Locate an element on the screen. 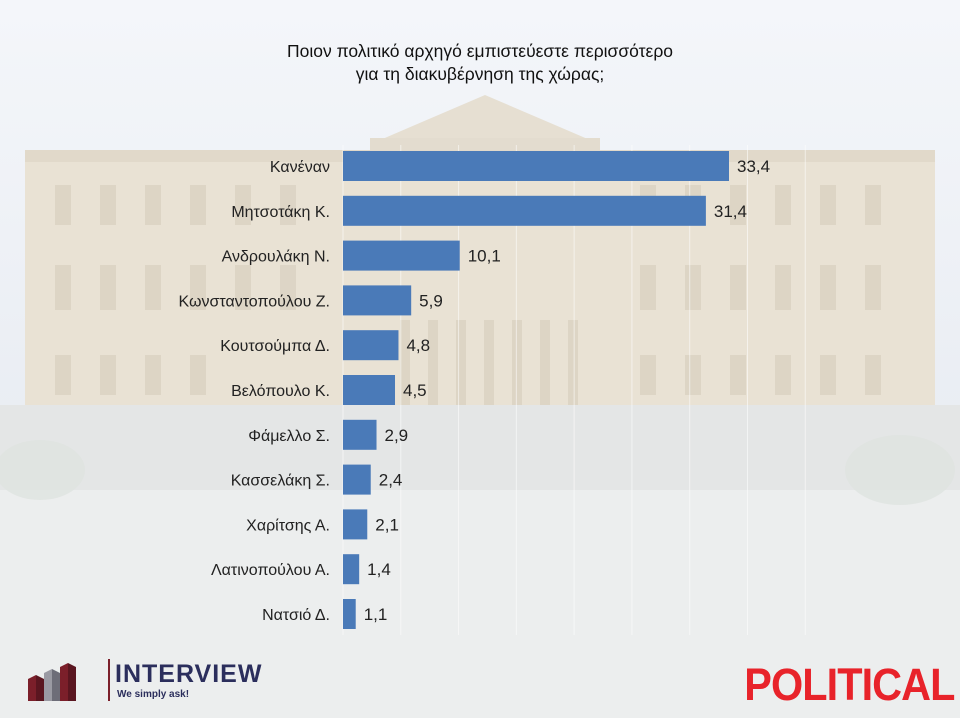 Image resolution: width=960 pixels, height=718 pixels. category-label: Κουτσούμπα Δ. is located at coordinates (275, 346).